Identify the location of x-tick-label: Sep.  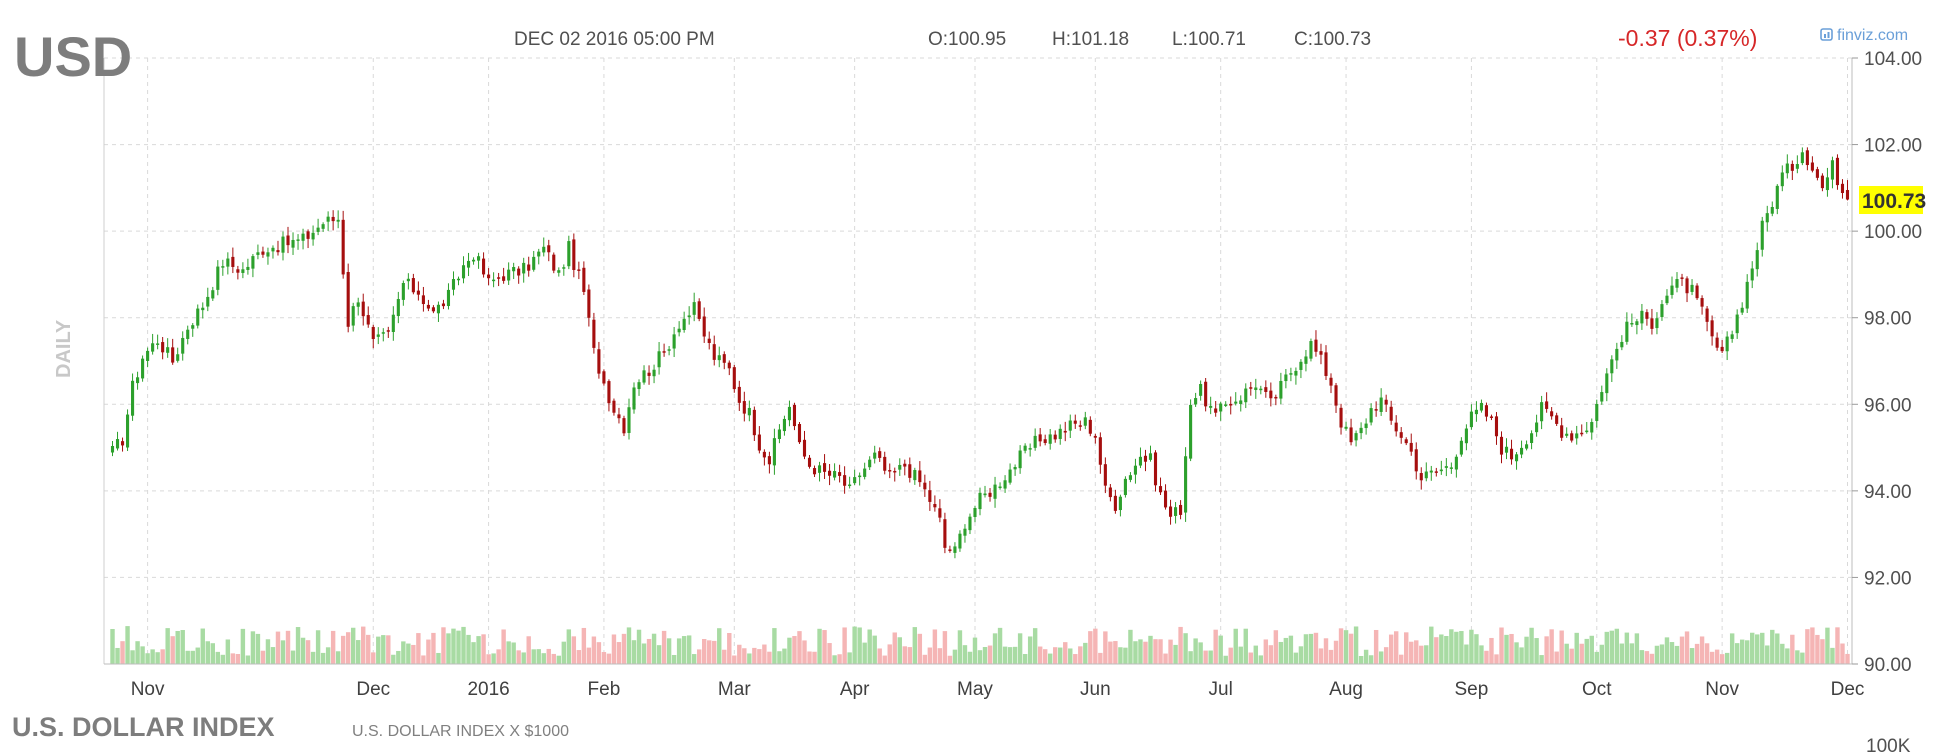
(1472, 689).